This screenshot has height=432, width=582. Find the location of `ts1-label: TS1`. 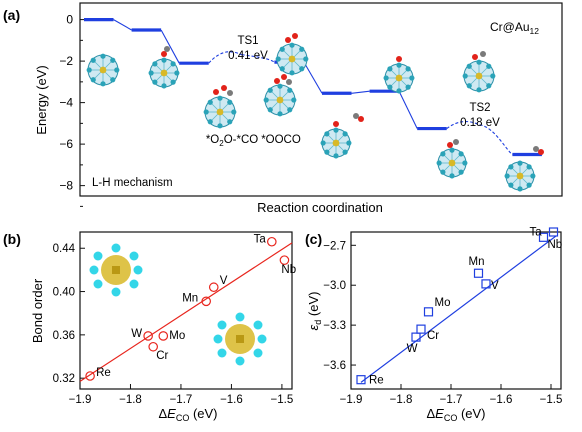

ts1-label: TS1 is located at coordinates (247, 41).